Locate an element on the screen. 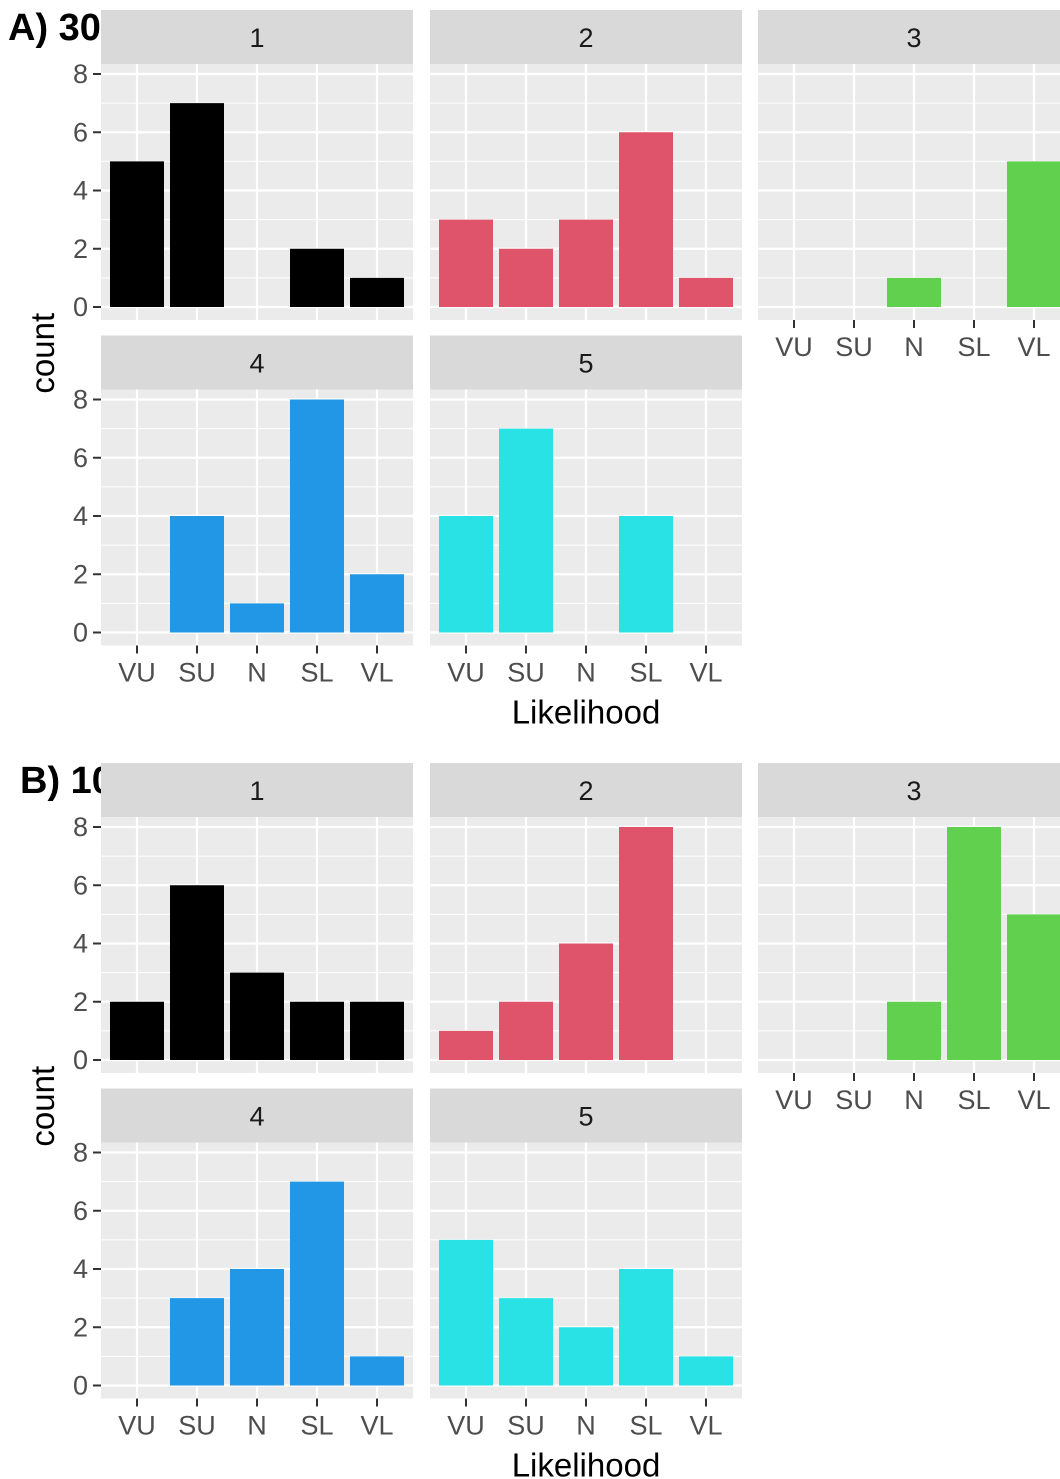 The height and width of the screenshot is (1479, 1060). x-axis-title: Likelihood is located at coordinates (586, 712).